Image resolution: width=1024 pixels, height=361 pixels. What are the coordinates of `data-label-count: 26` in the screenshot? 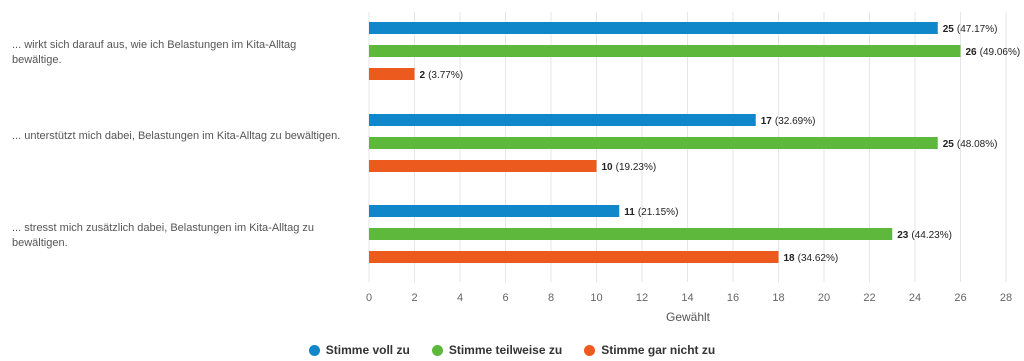 It's located at (972, 52).